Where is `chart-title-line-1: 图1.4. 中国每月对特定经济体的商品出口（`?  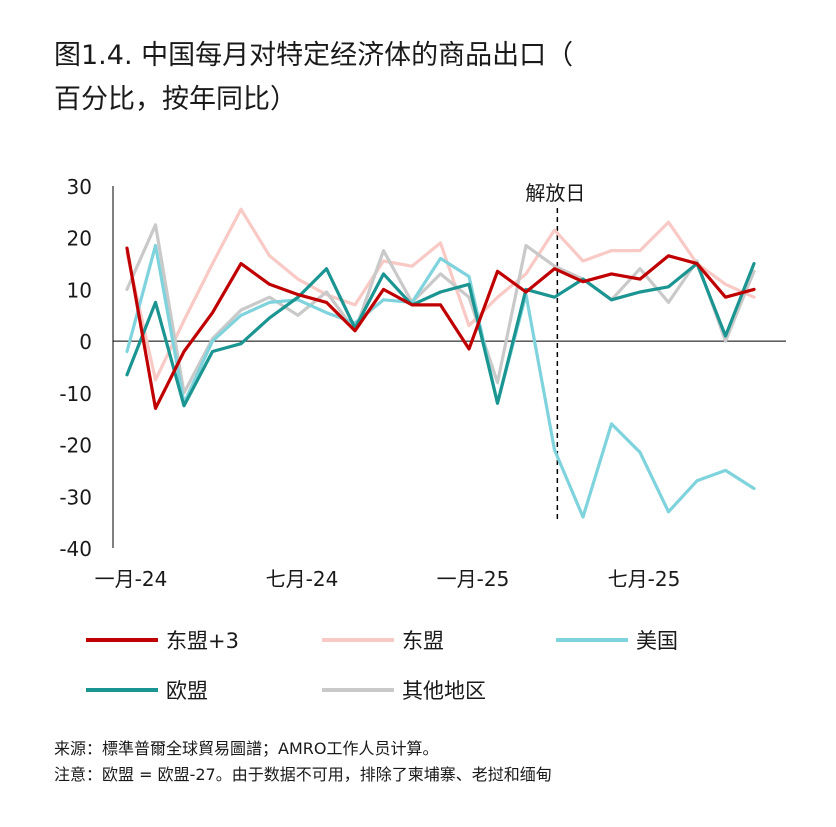
chart-title-line-1: 图1.4. 中国每月对特定经济体的商品出口（ is located at coordinates (314, 55).